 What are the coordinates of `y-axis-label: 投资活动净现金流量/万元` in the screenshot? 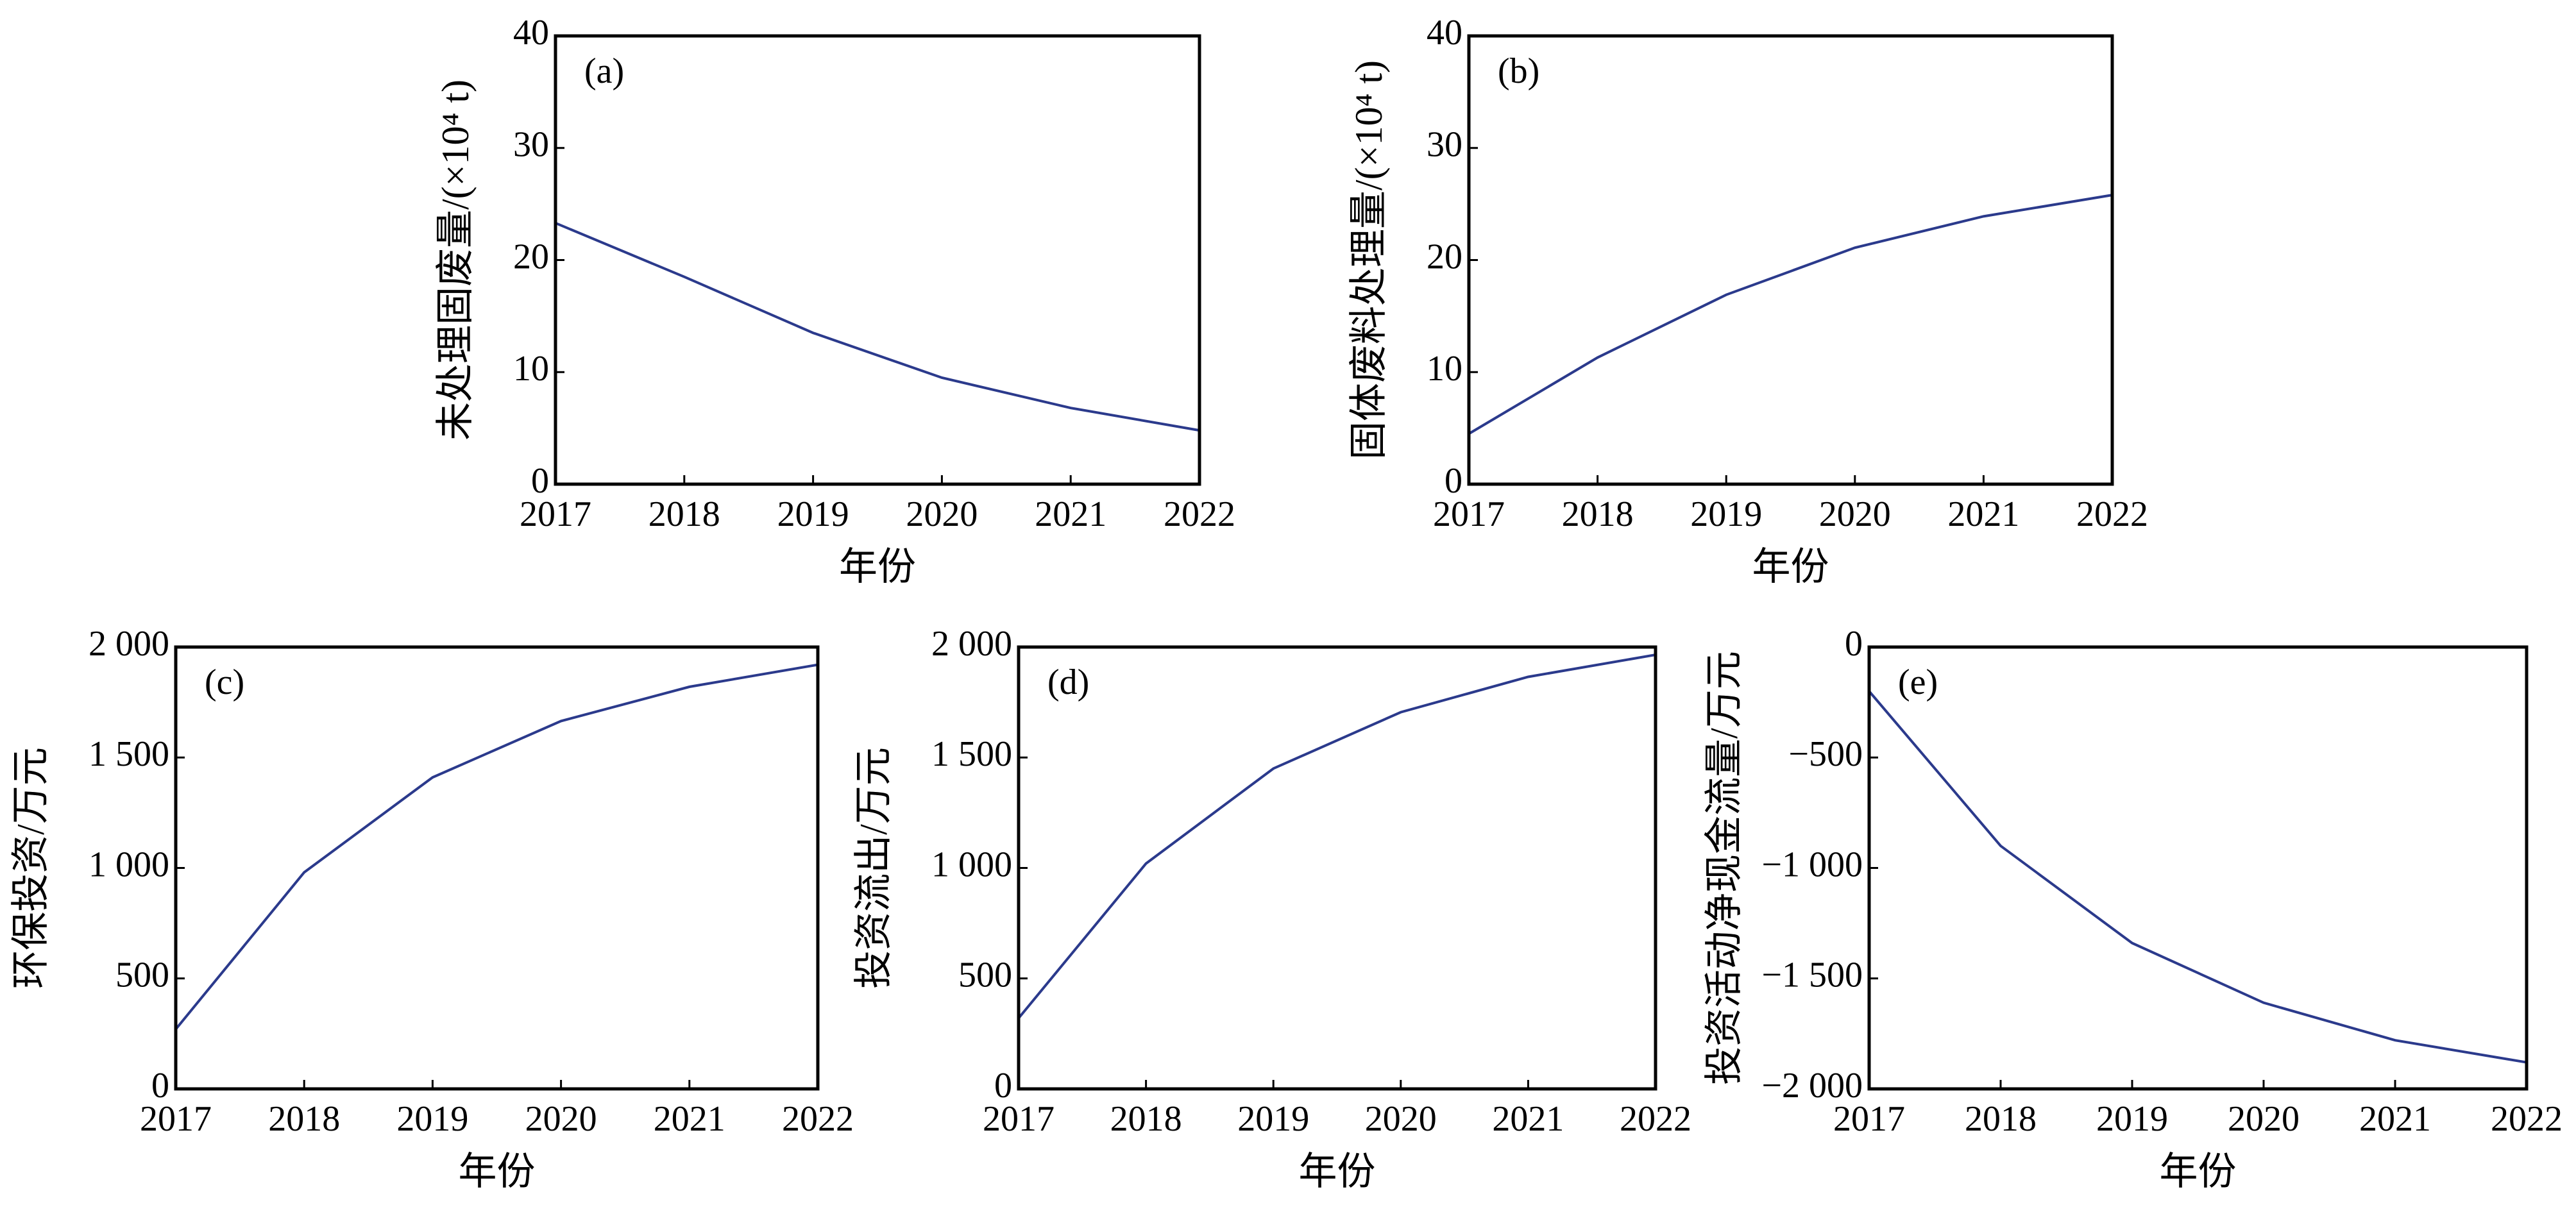 It's located at (1724, 868).